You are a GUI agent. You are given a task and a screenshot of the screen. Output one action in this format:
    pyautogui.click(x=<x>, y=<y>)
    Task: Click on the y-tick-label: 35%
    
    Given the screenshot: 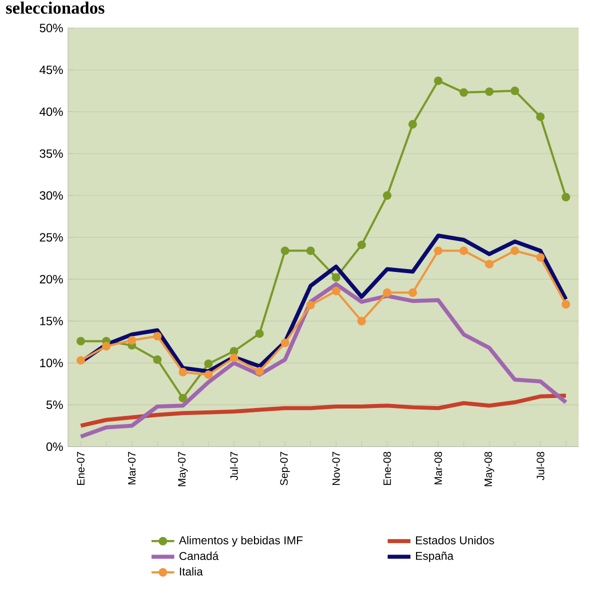 What is the action you would take?
    pyautogui.click(x=51, y=153)
    